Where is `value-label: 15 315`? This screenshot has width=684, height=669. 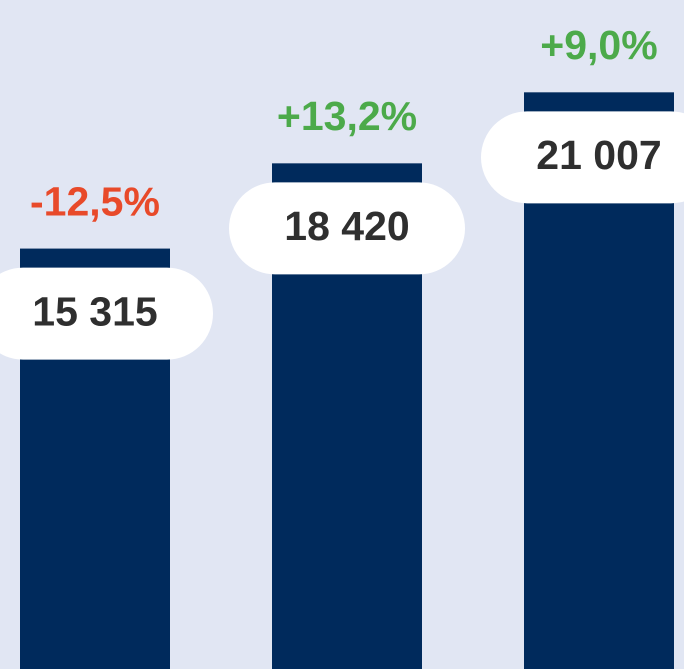 value-label: 15 315 is located at coordinates (94, 311).